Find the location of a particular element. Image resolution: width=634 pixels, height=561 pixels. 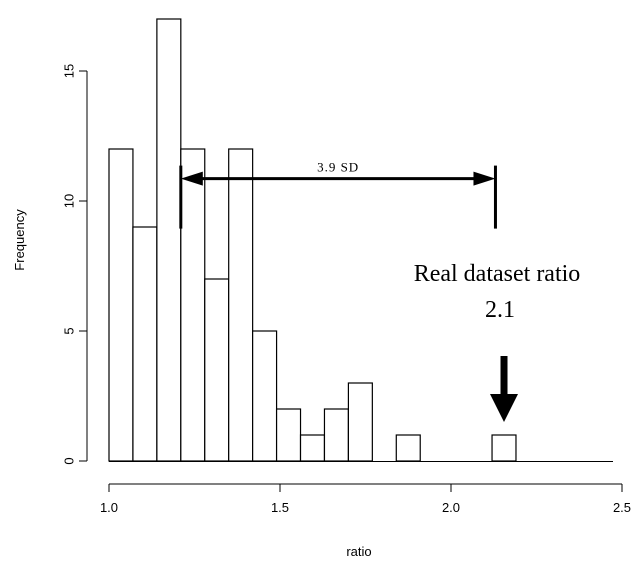

x-tick-label: 1.0 is located at coordinates (109, 507).